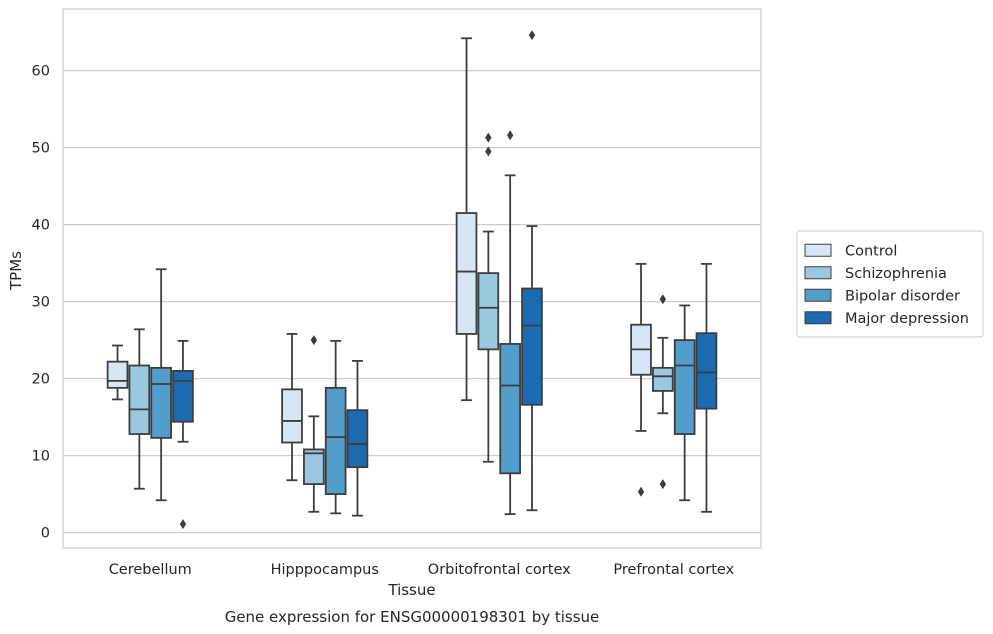  I want to click on x-tick-label: Orbitofrontal cortex, so click(499, 570).